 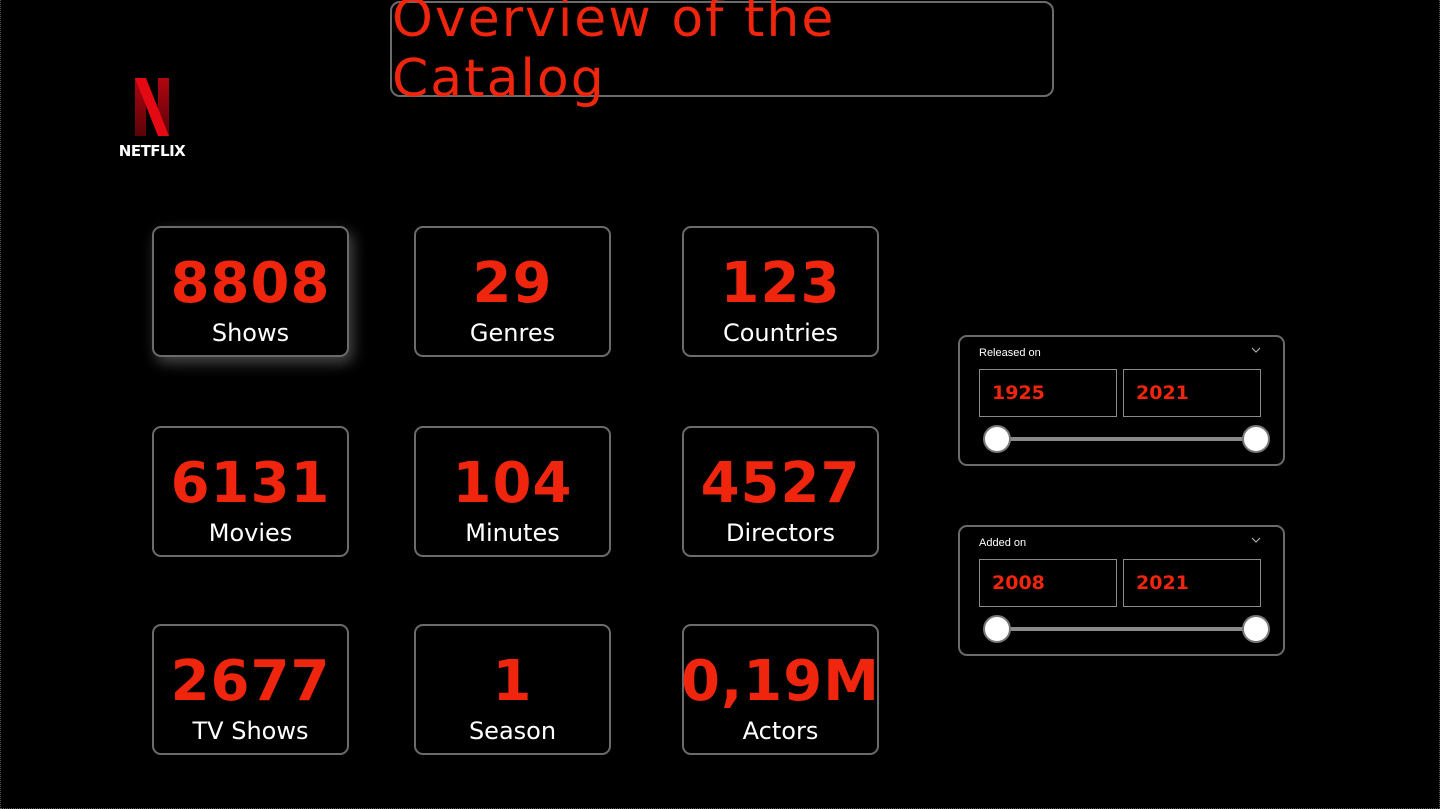 I want to click on kpi-card-genres: 29 Genres, so click(x=512, y=291).